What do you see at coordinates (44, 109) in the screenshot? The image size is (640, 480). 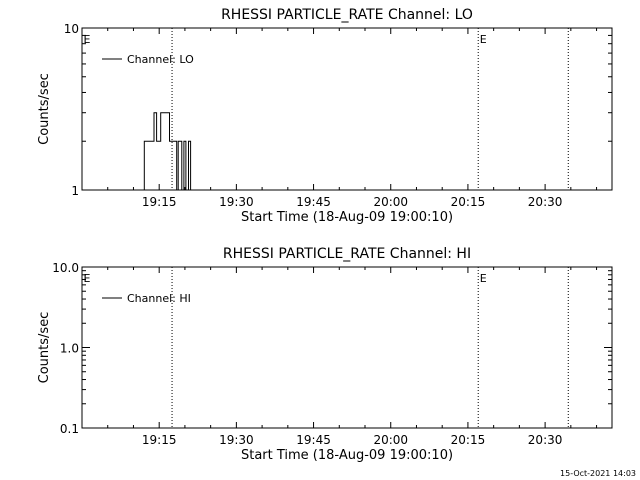 I see `panel1-y-axis-label: Counts/sec` at bounding box center [44, 109].